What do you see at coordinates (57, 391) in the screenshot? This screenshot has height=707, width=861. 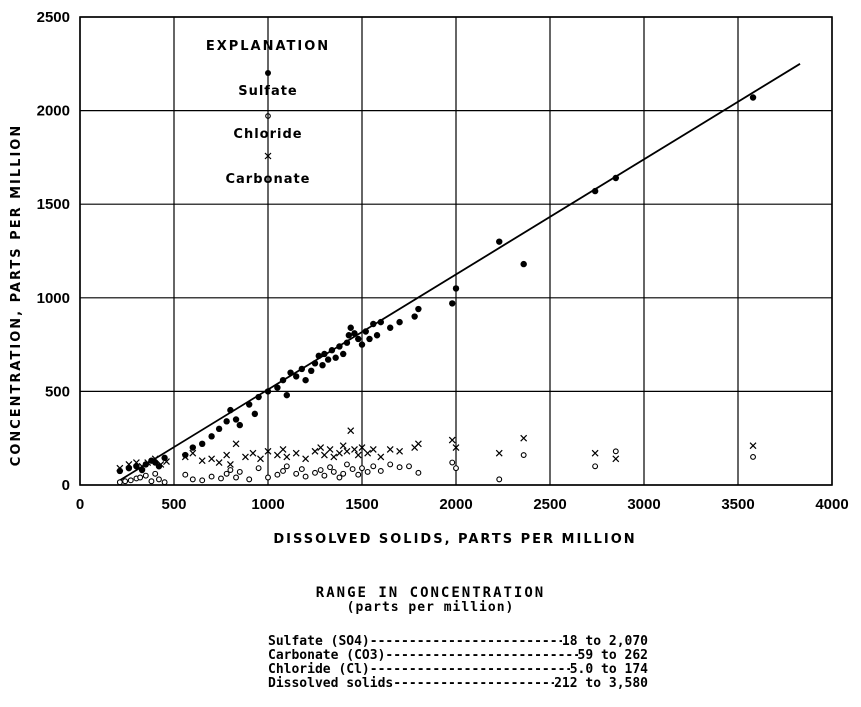 I see `y-tick-label: 500` at bounding box center [57, 391].